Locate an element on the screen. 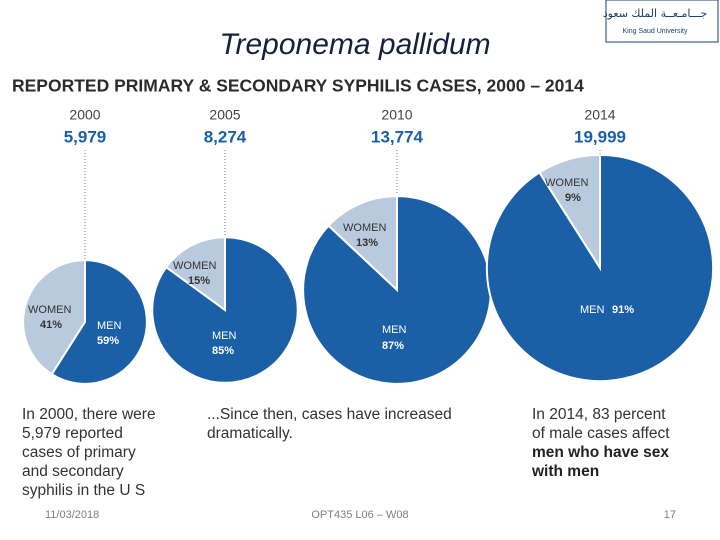  page-number: 17 is located at coordinates (670, 515).